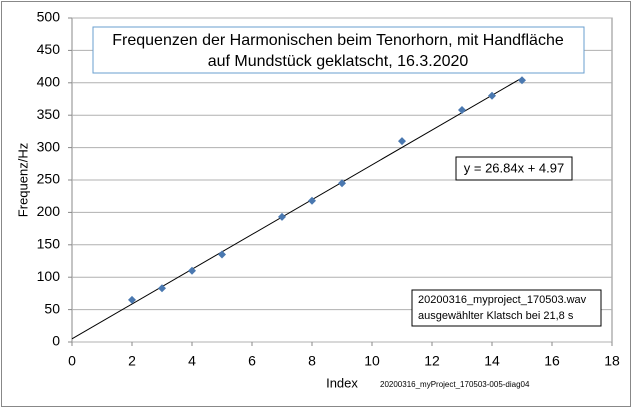 Image resolution: width=632 pixels, height=408 pixels. I want to click on equation-box, so click(514, 168).